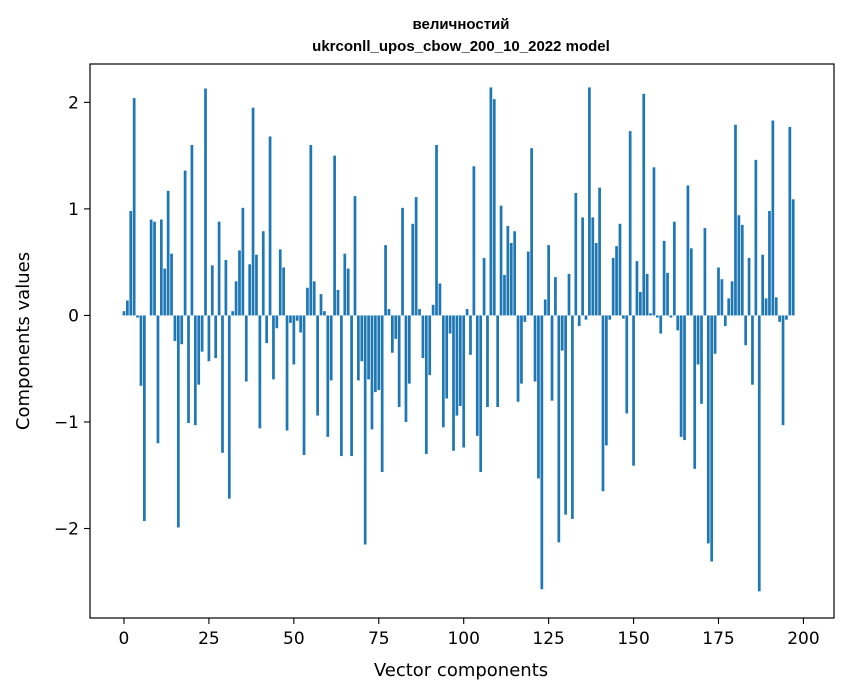 The image size is (847, 696). Describe the element at coordinates (23, 341) in the screenshot. I see `y-axis-label: Components values` at that location.